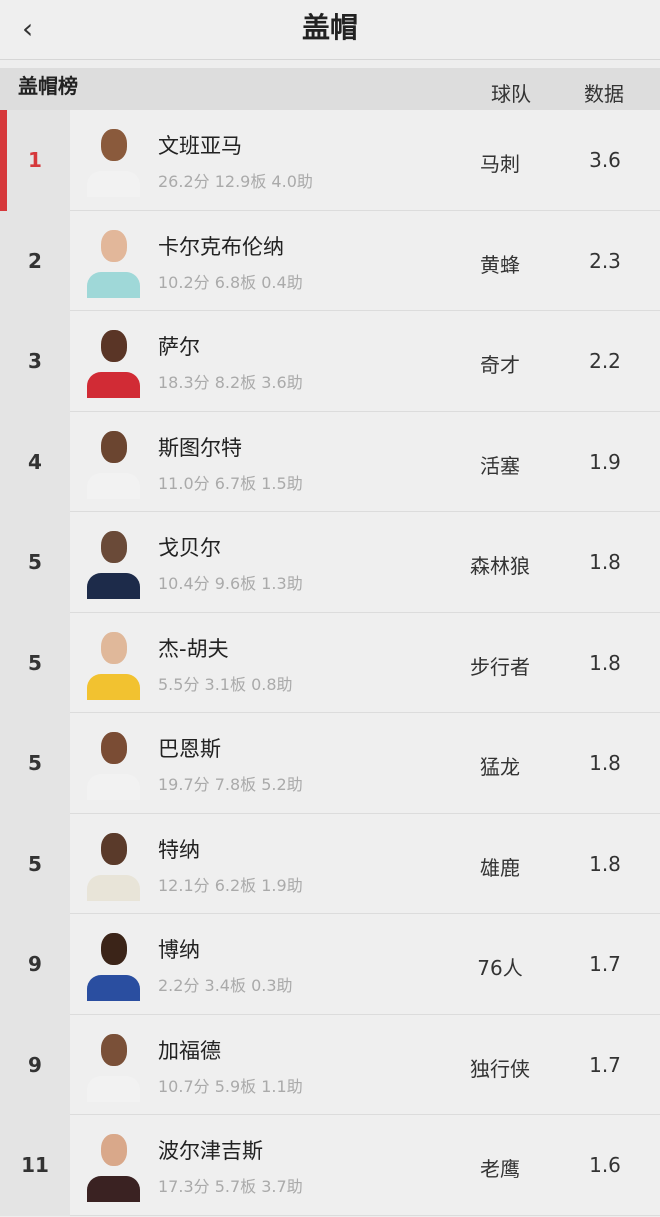 This screenshot has height=1217, width=660. I want to click on player-row: 11 波尔津吉斯 17.3分 5.7板 3.7助 老鹰 1.6, so click(330, 1165).